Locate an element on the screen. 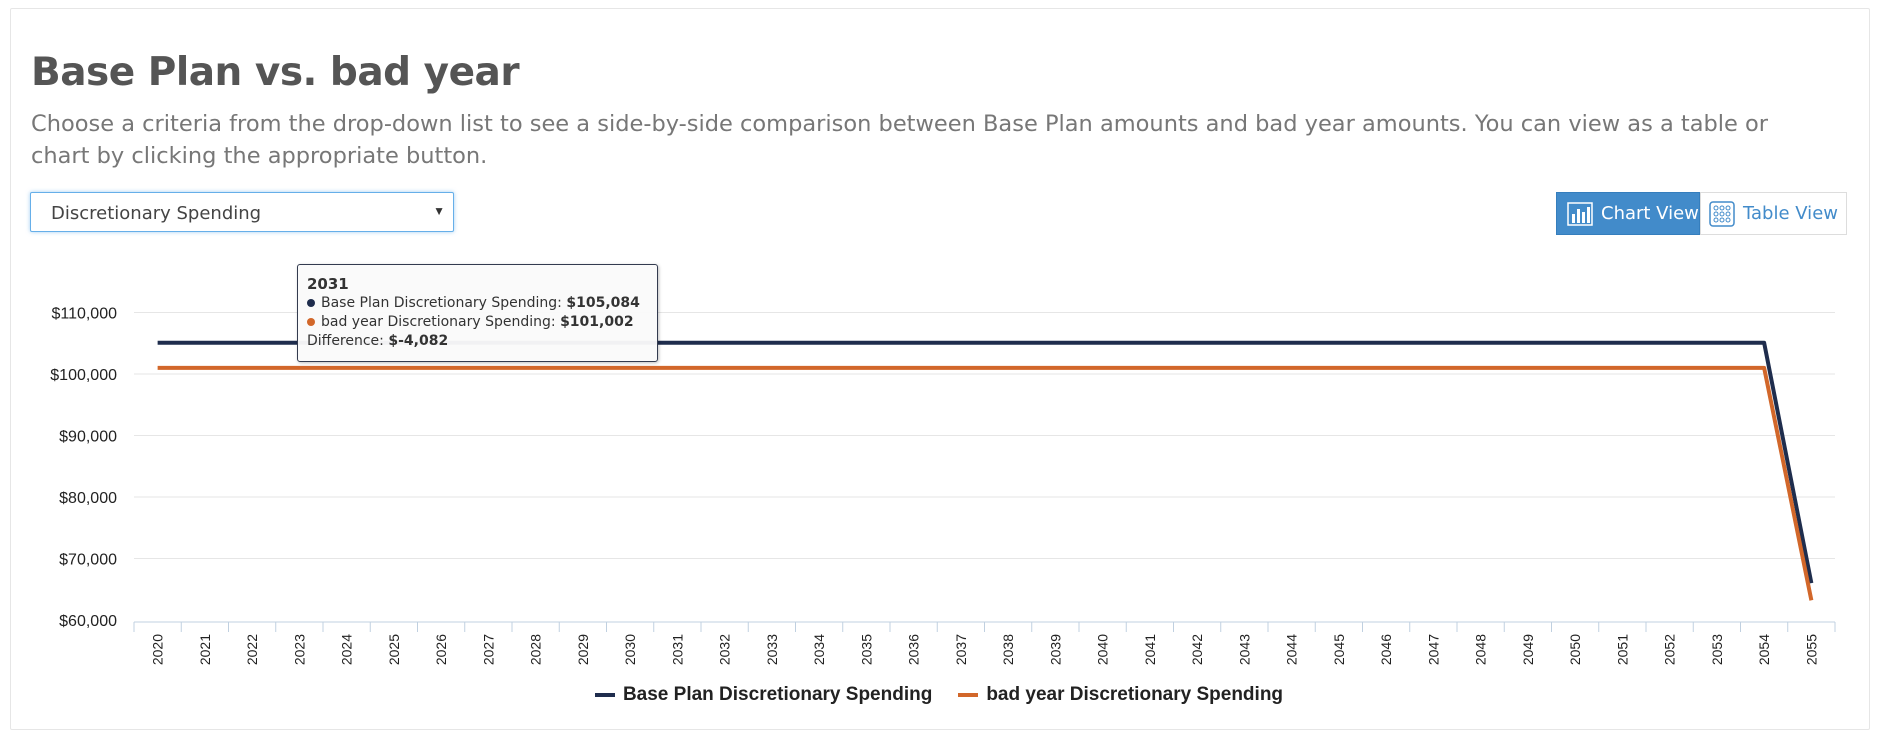  x-tick-label: 2031 is located at coordinates (677, 649).